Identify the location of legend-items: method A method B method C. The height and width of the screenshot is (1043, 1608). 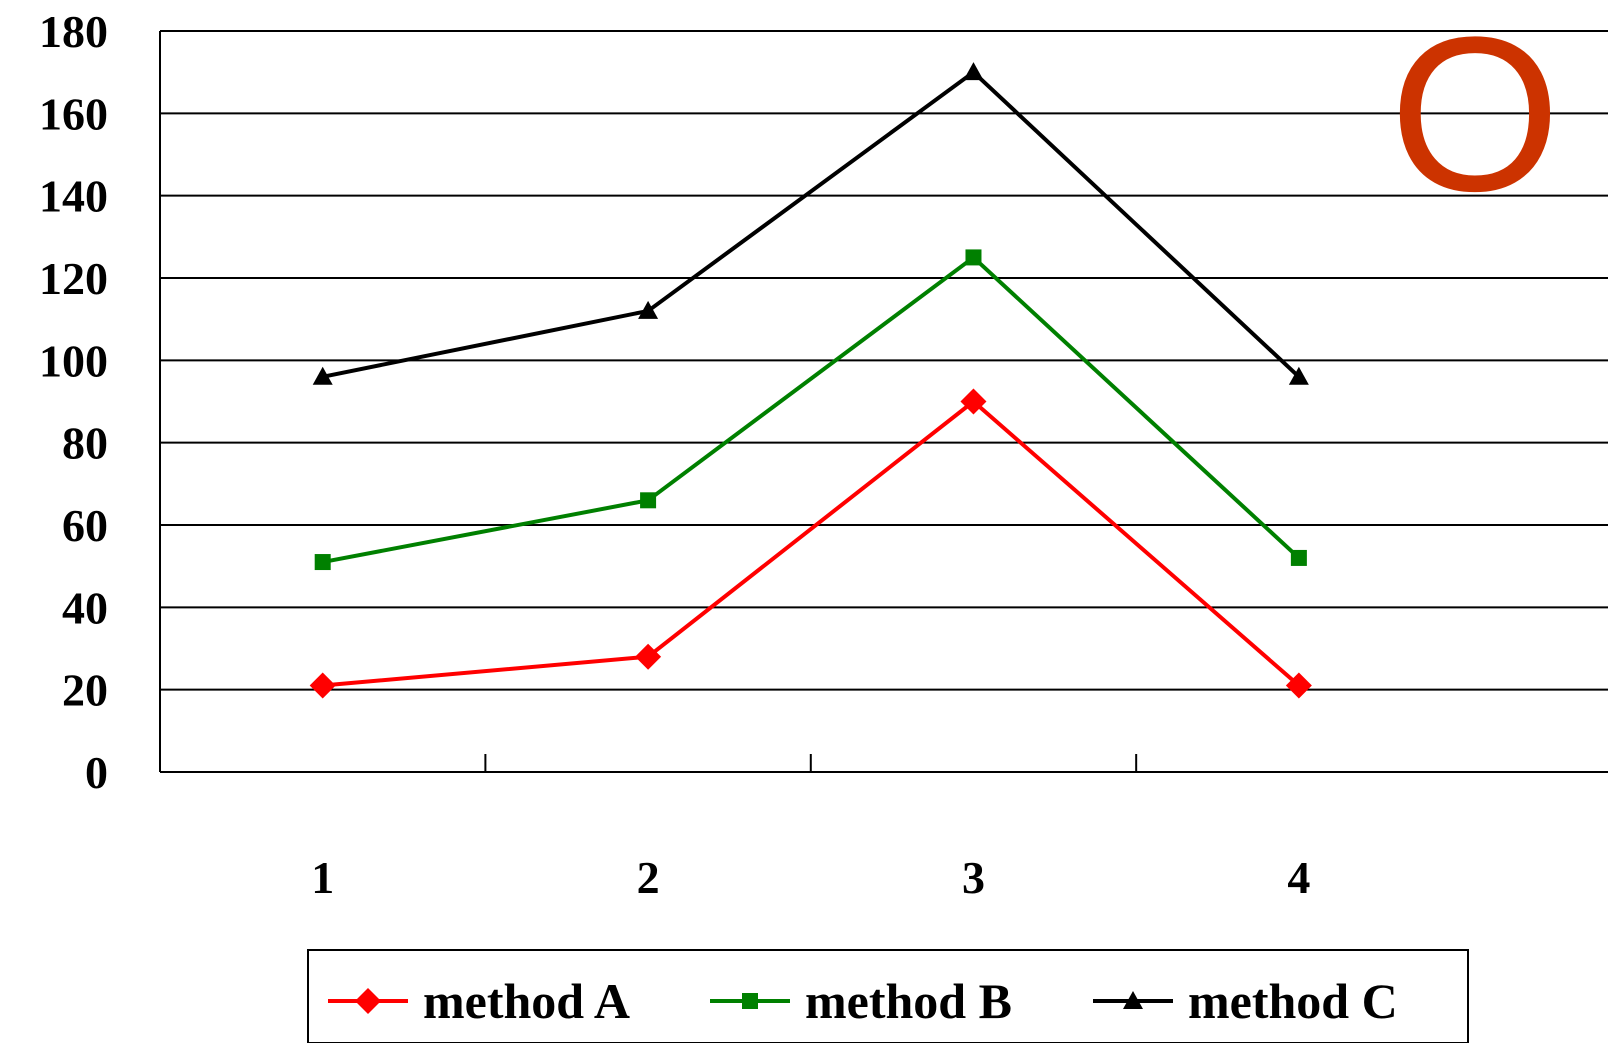
(863, 1001).